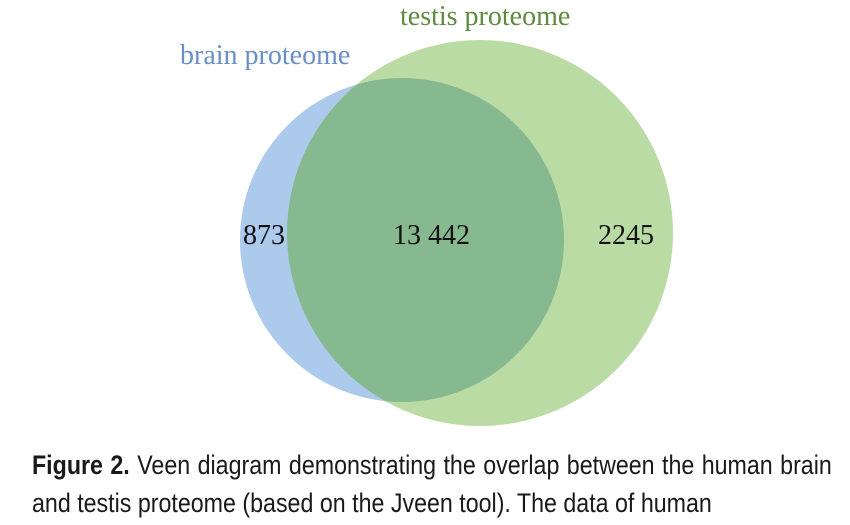 This screenshot has width=850, height=525. I want to click on testis-only-count: 2245, so click(626, 235).